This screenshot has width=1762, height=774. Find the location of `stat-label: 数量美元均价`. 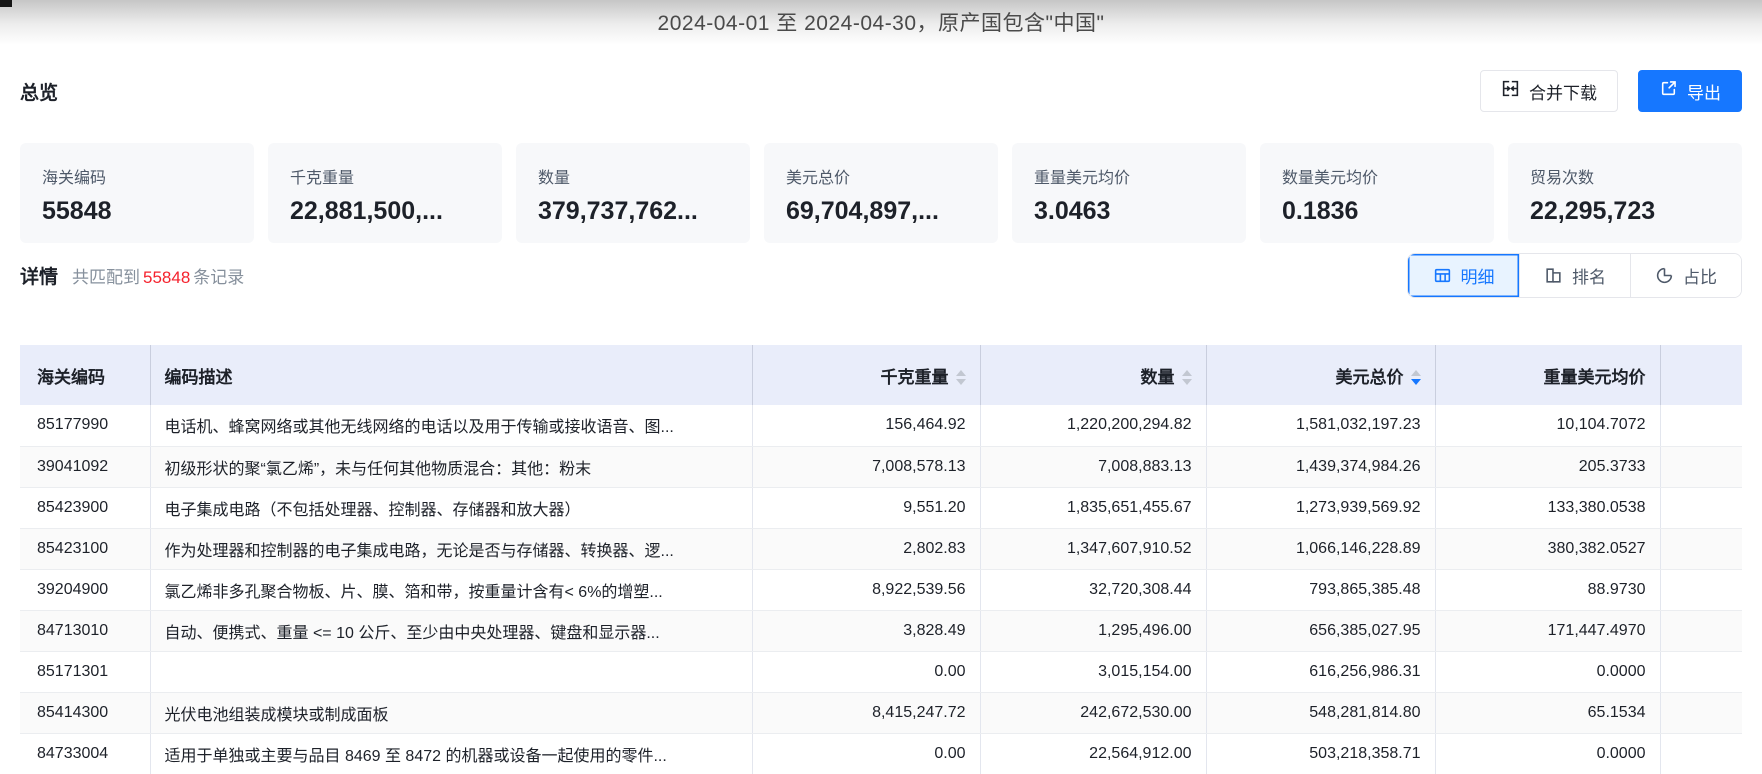

stat-label: 数量美元均价 is located at coordinates (1330, 178).